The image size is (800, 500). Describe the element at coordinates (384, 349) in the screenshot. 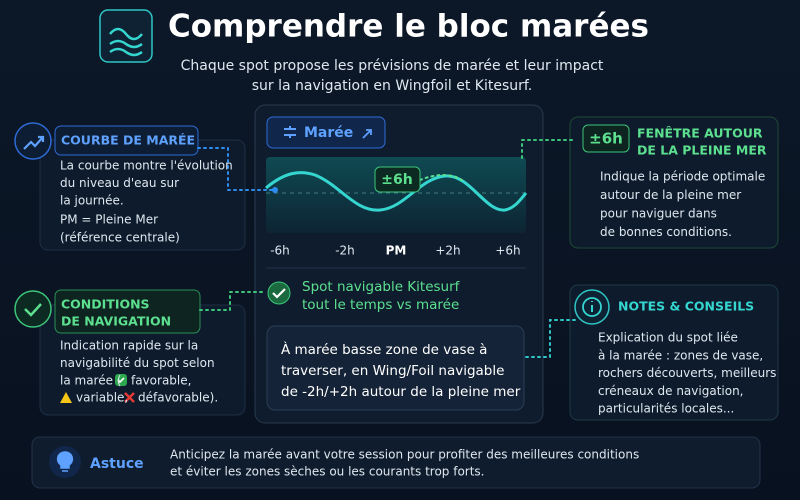

I see `note-text: À marée basse zone de vase à` at that location.